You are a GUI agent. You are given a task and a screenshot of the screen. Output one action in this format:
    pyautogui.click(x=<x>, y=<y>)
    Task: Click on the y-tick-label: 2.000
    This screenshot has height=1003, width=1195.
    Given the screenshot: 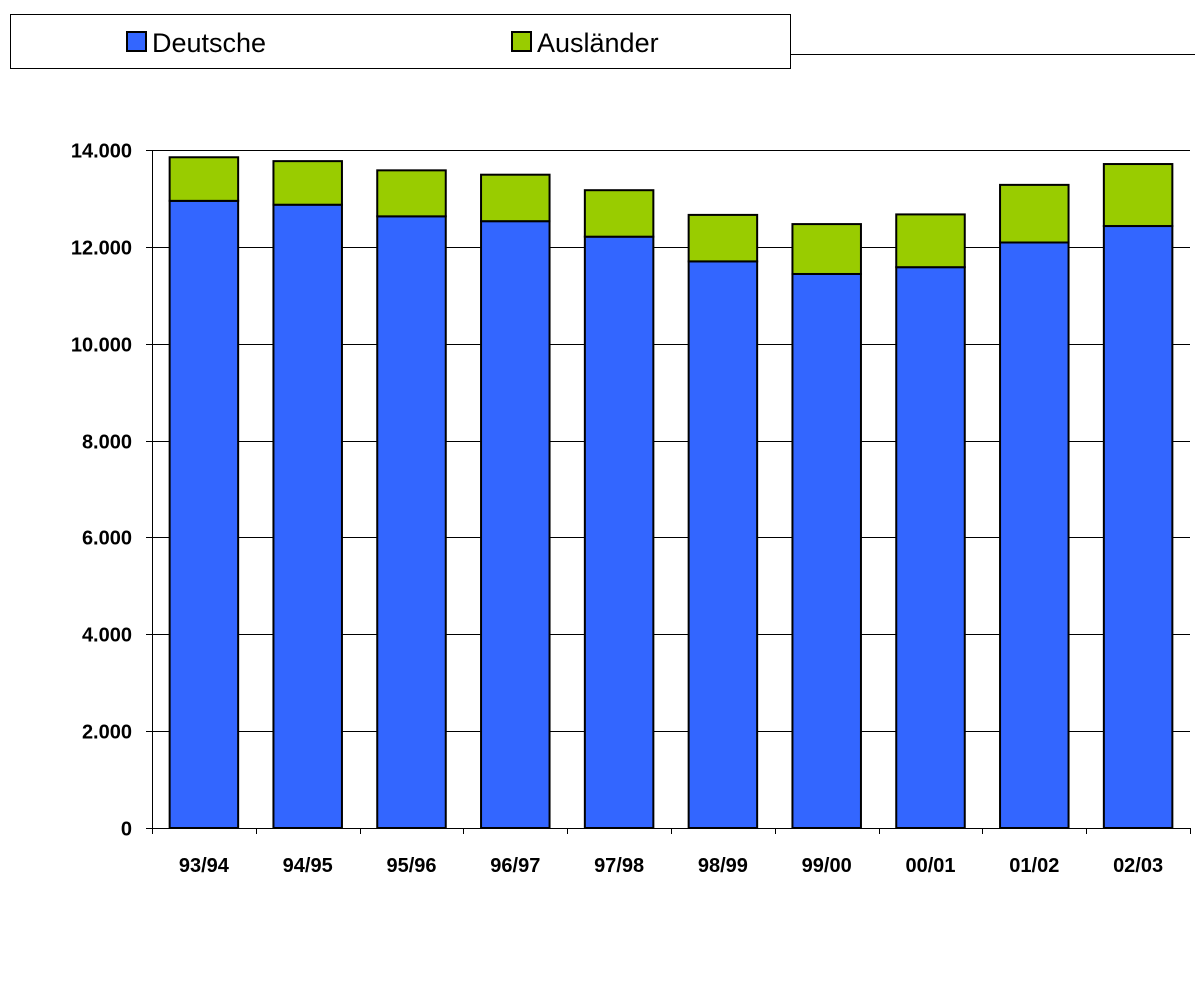 What is the action you would take?
    pyautogui.click(x=107, y=733)
    